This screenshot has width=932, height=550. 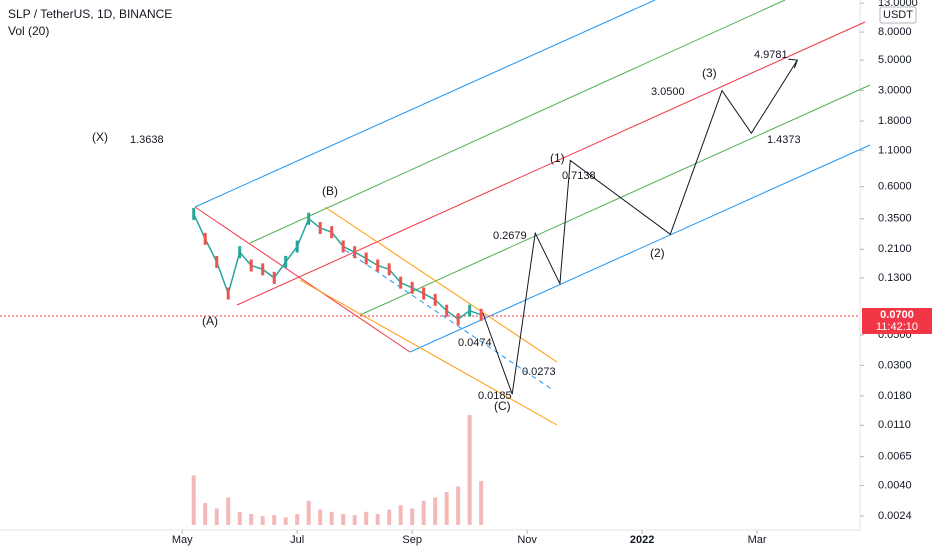 I want to click on x-tick-label: May, so click(x=182, y=540).